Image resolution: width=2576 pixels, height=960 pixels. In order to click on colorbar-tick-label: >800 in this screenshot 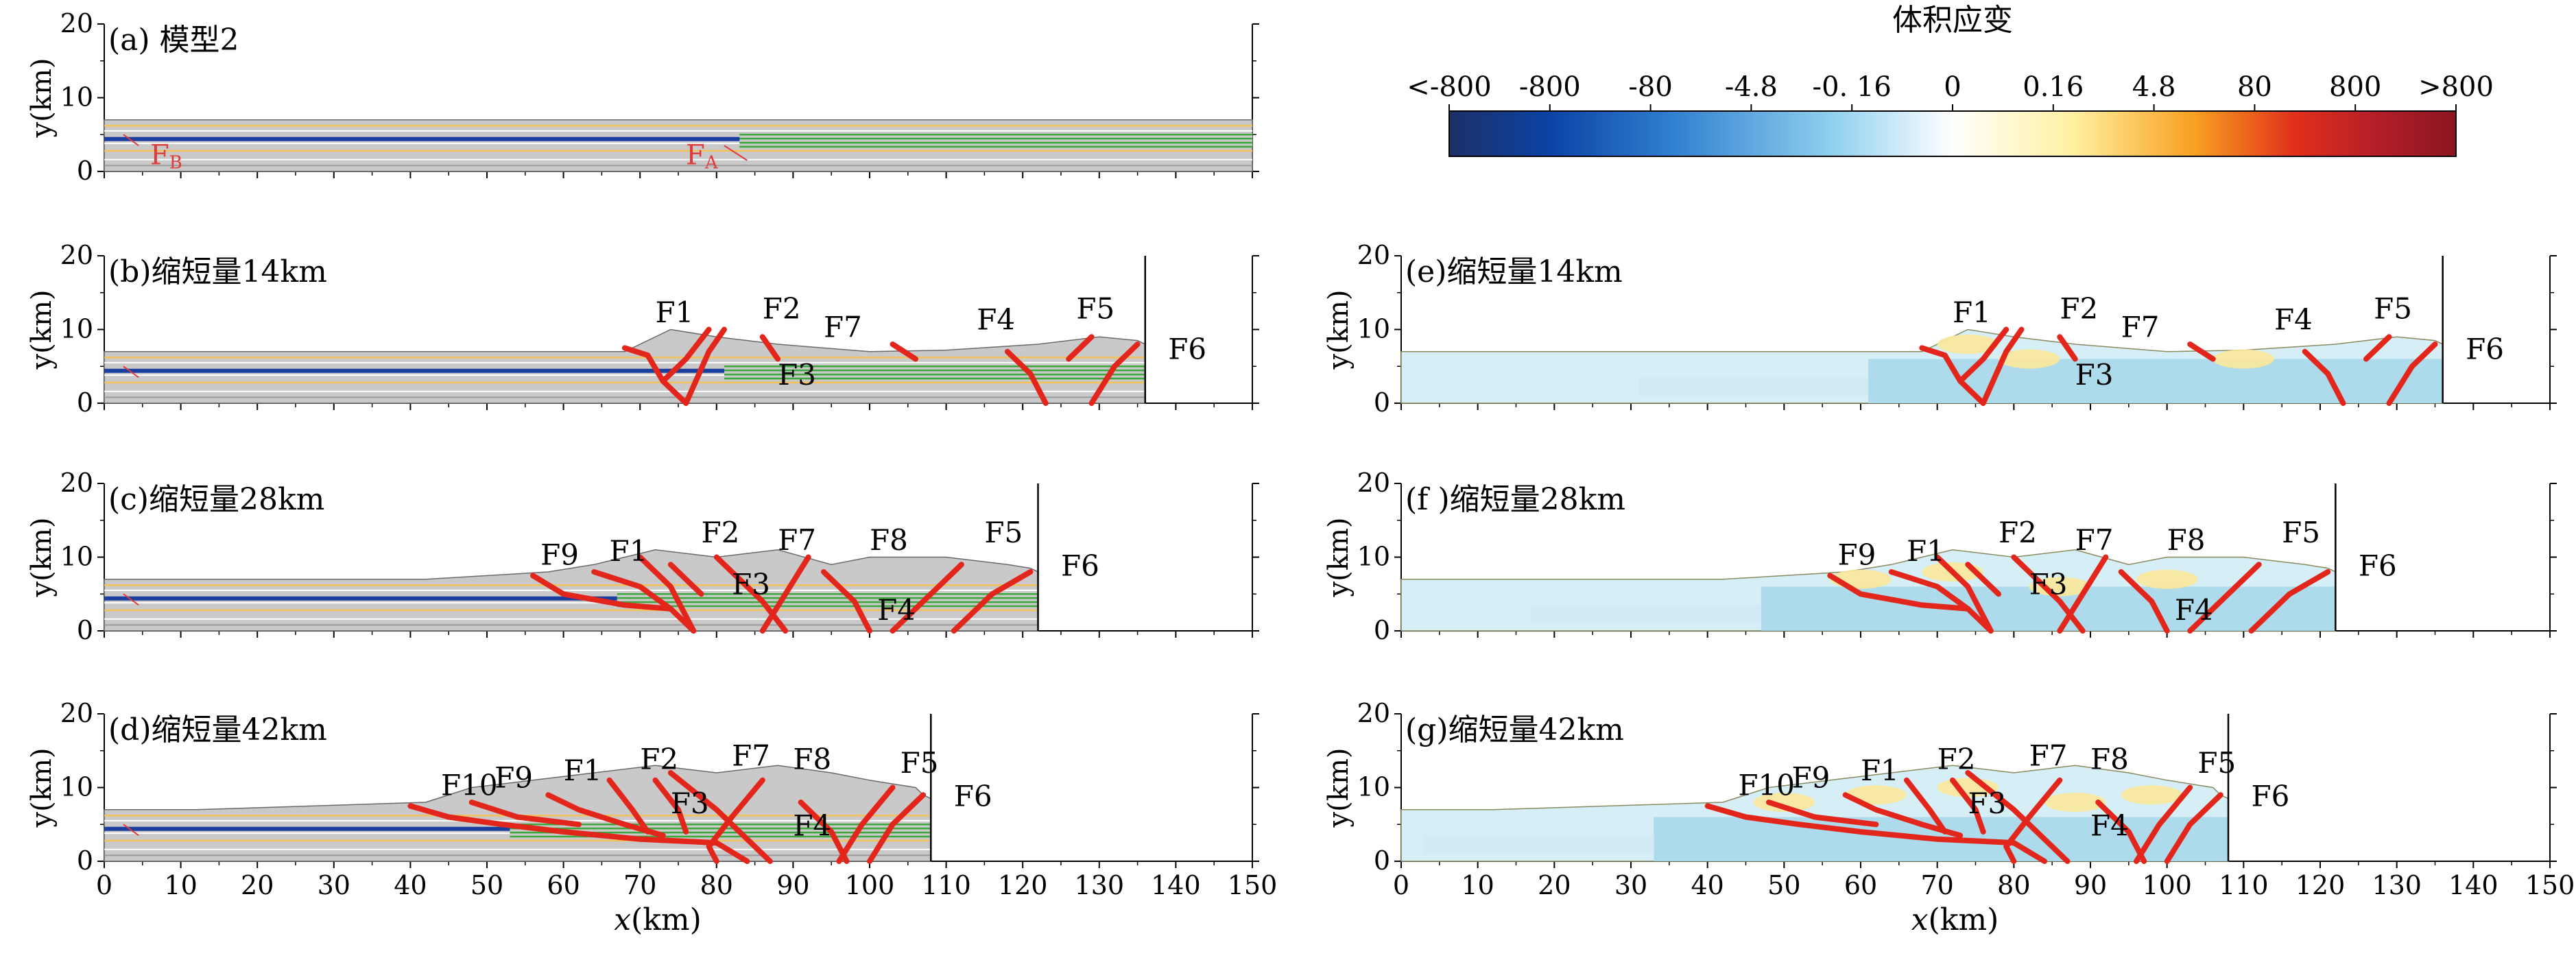, I will do `click(2456, 87)`.